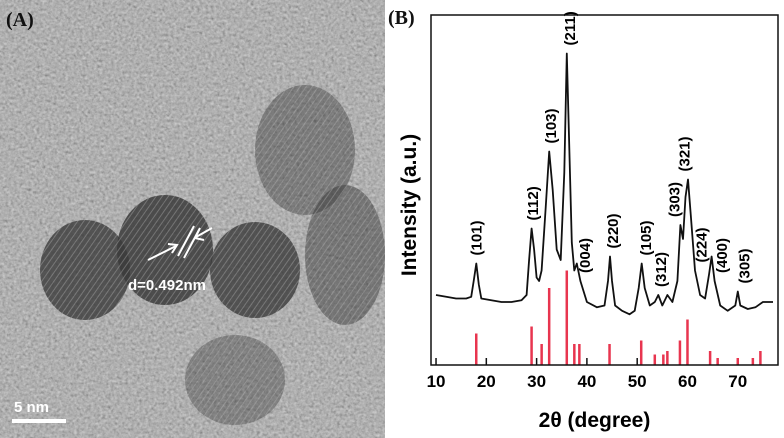 The width and height of the screenshot is (784, 438). What do you see at coordinates (476, 237) in the screenshot?
I see `peak-label: (101)` at bounding box center [476, 237].